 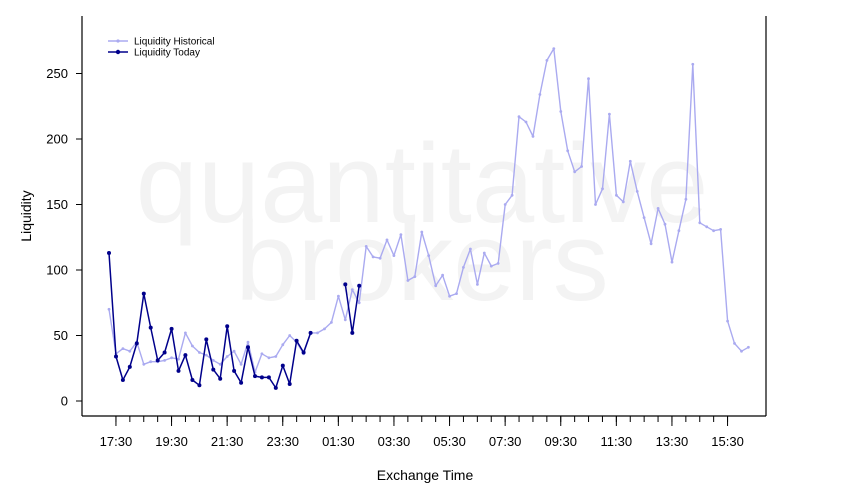 I want to click on watermark-line-2: brokers, so click(x=421, y=261).